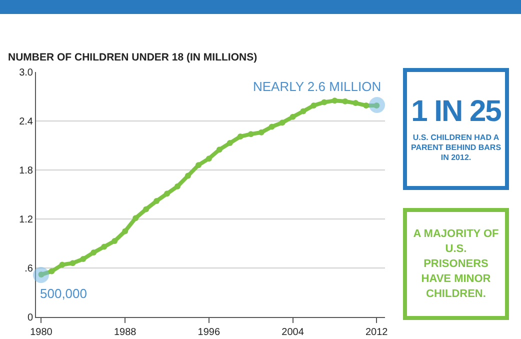 The width and height of the screenshot is (521, 339). I want to click on y-tick-label: 3.0, so click(26, 73).